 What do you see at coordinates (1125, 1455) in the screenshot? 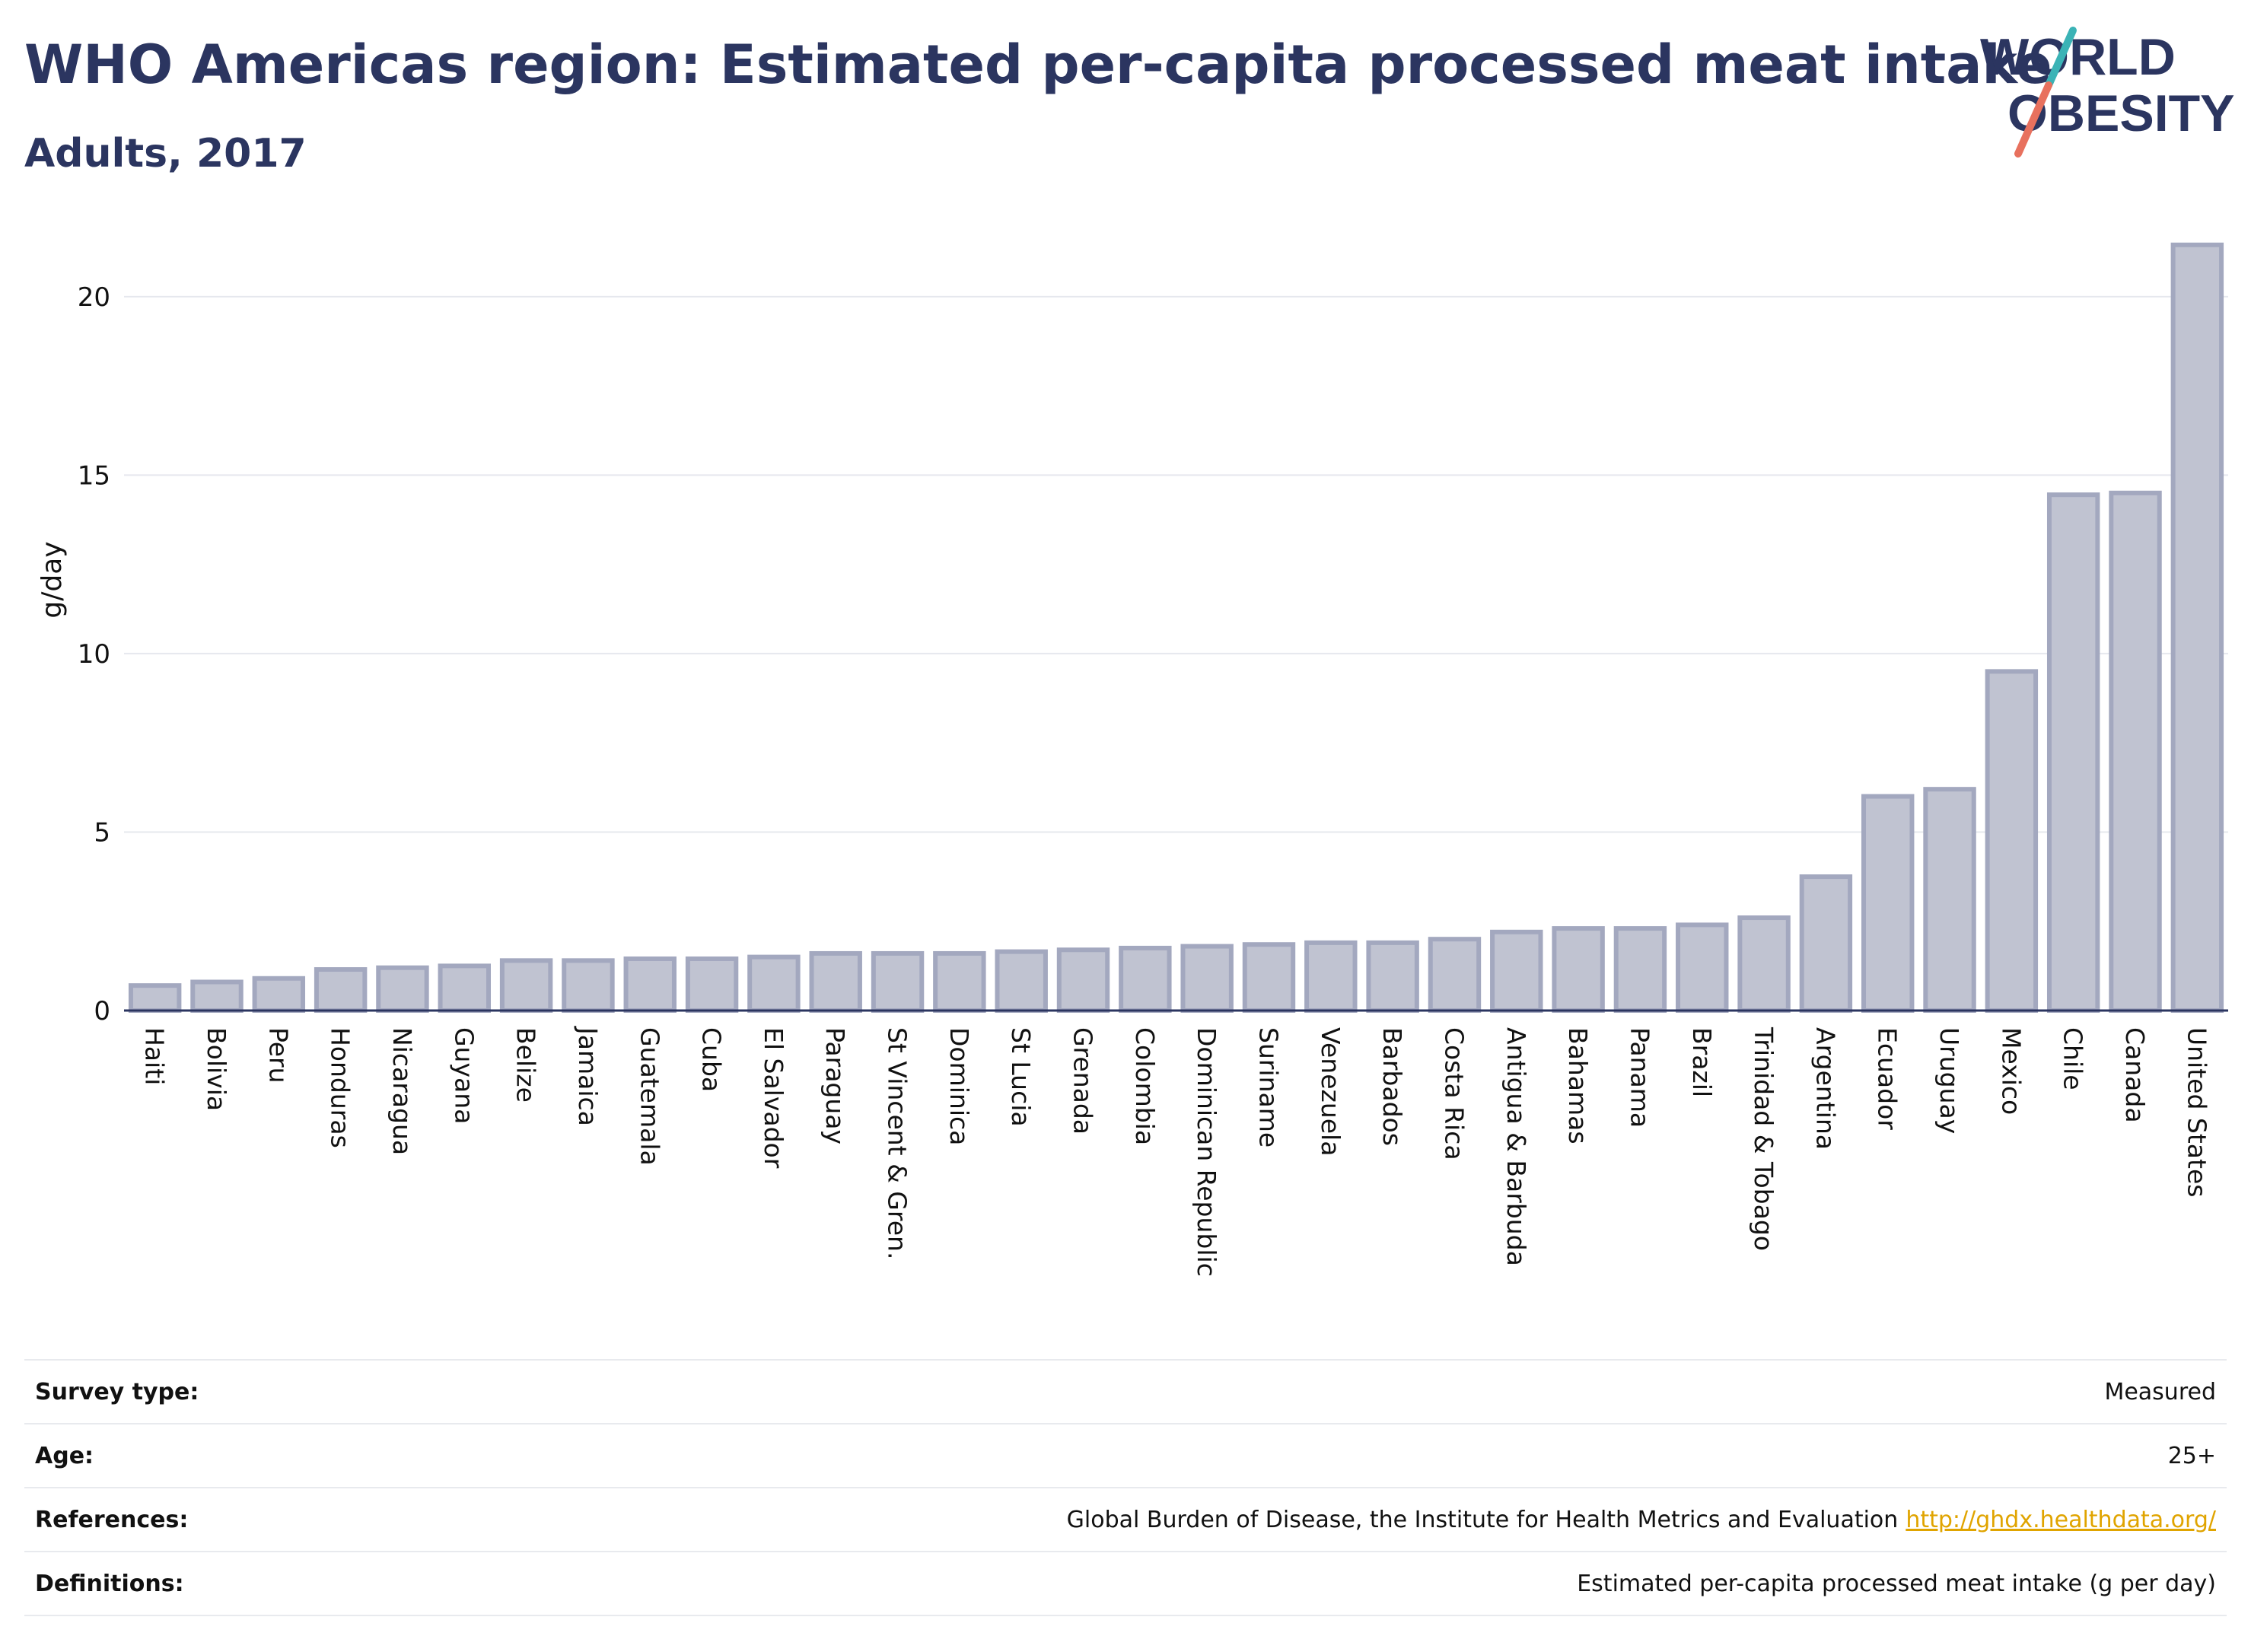
I see `meta-row-age: Age: 25+` at bounding box center [1125, 1455].